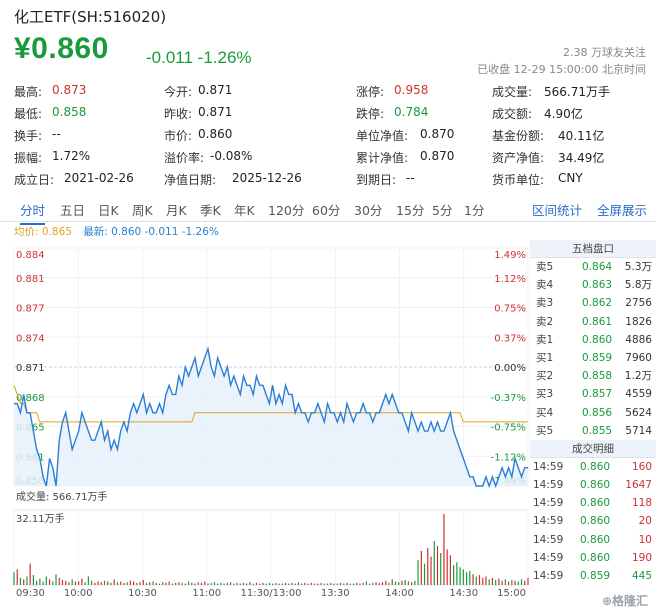 This screenshot has height=615, width=656. What do you see at coordinates (382, 158) in the screenshot?
I see `stat-label: 累计净值:` at bounding box center [382, 158].